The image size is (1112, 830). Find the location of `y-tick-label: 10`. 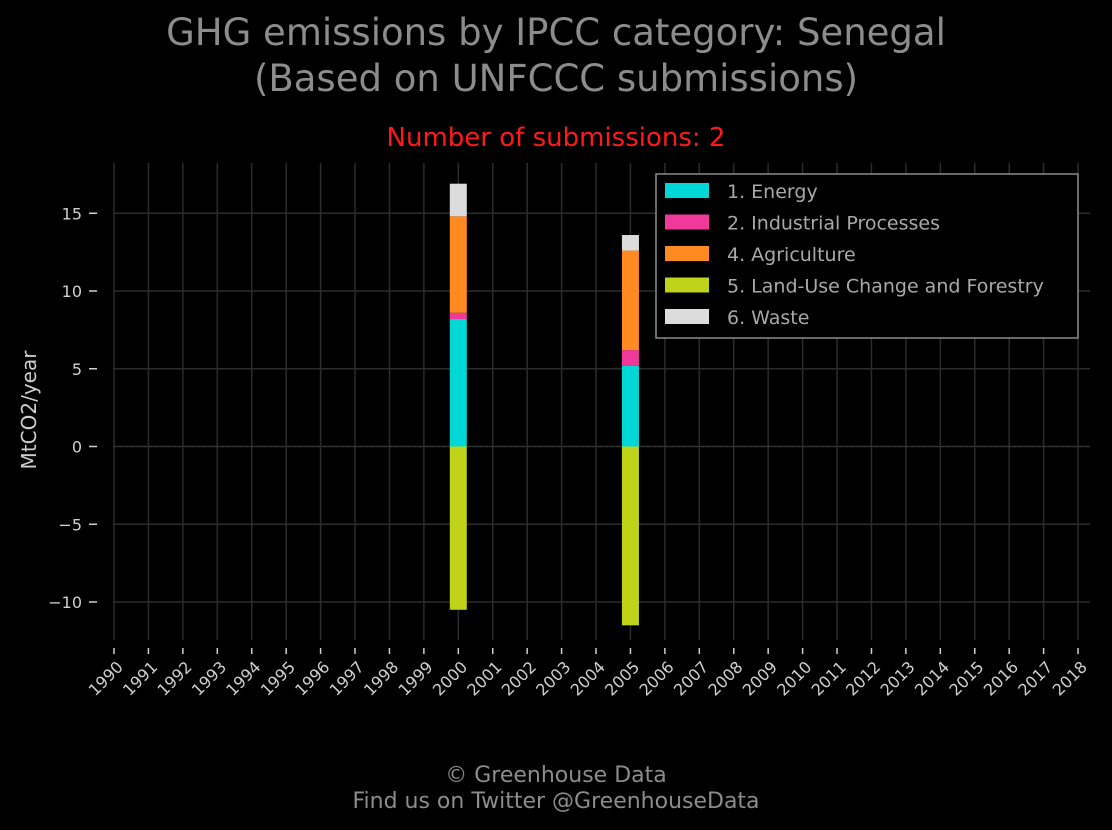

y-tick-label: 10 is located at coordinates (72, 291).